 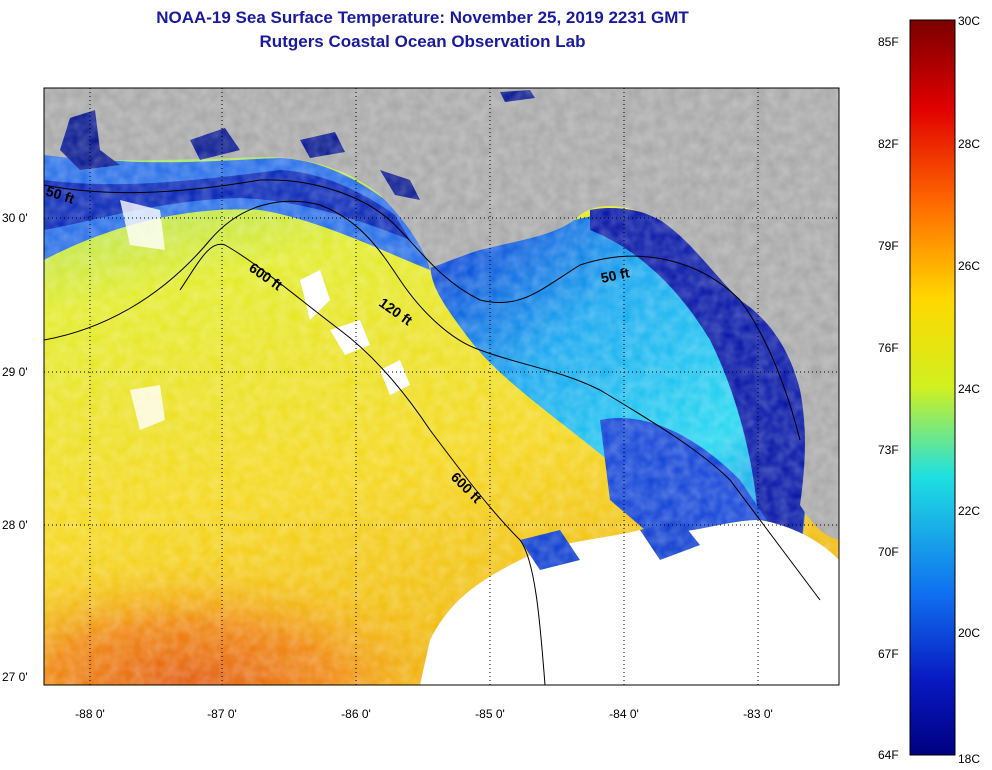 What do you see at coordinates (15, 218) in the screenshot?
I see `lat-label: 30 0'` at bounding box center [15, 218].